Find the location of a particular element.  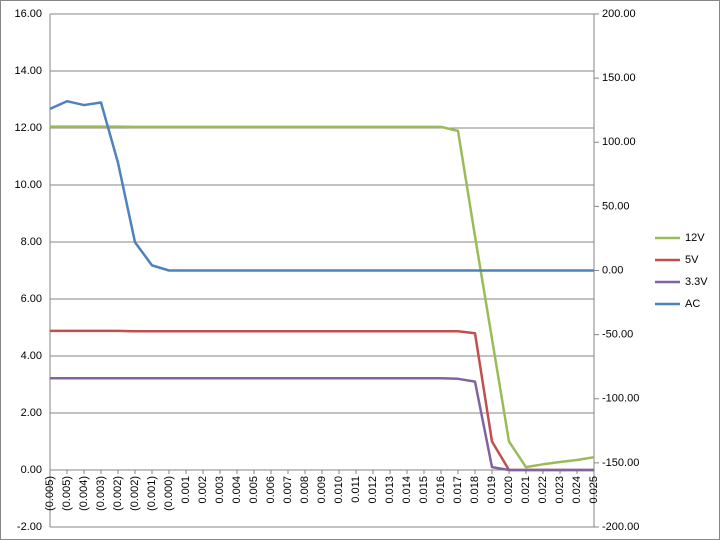

y-tick-label: -2.00 is located at coordinates (29, 527).